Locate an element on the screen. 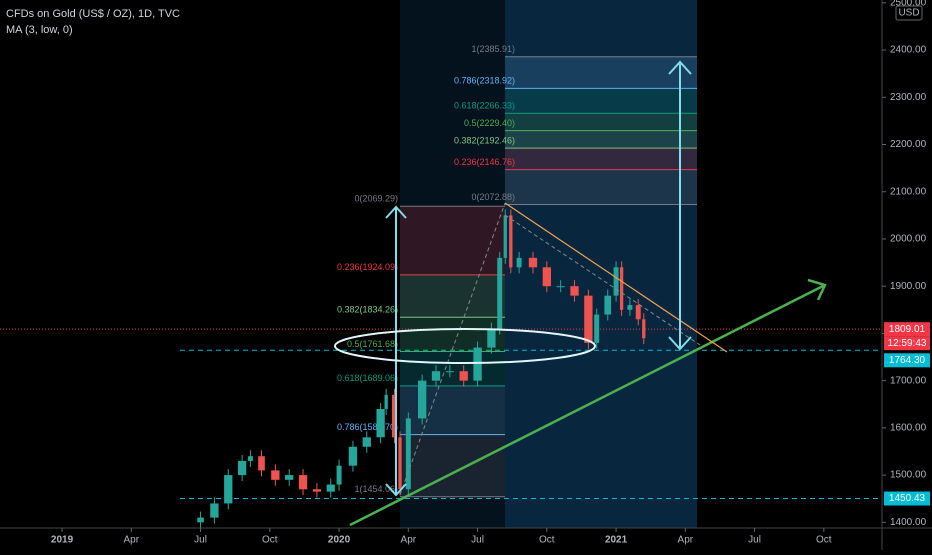  fib-label: 0.786(2318.92) is located at coordinates (484, 81).